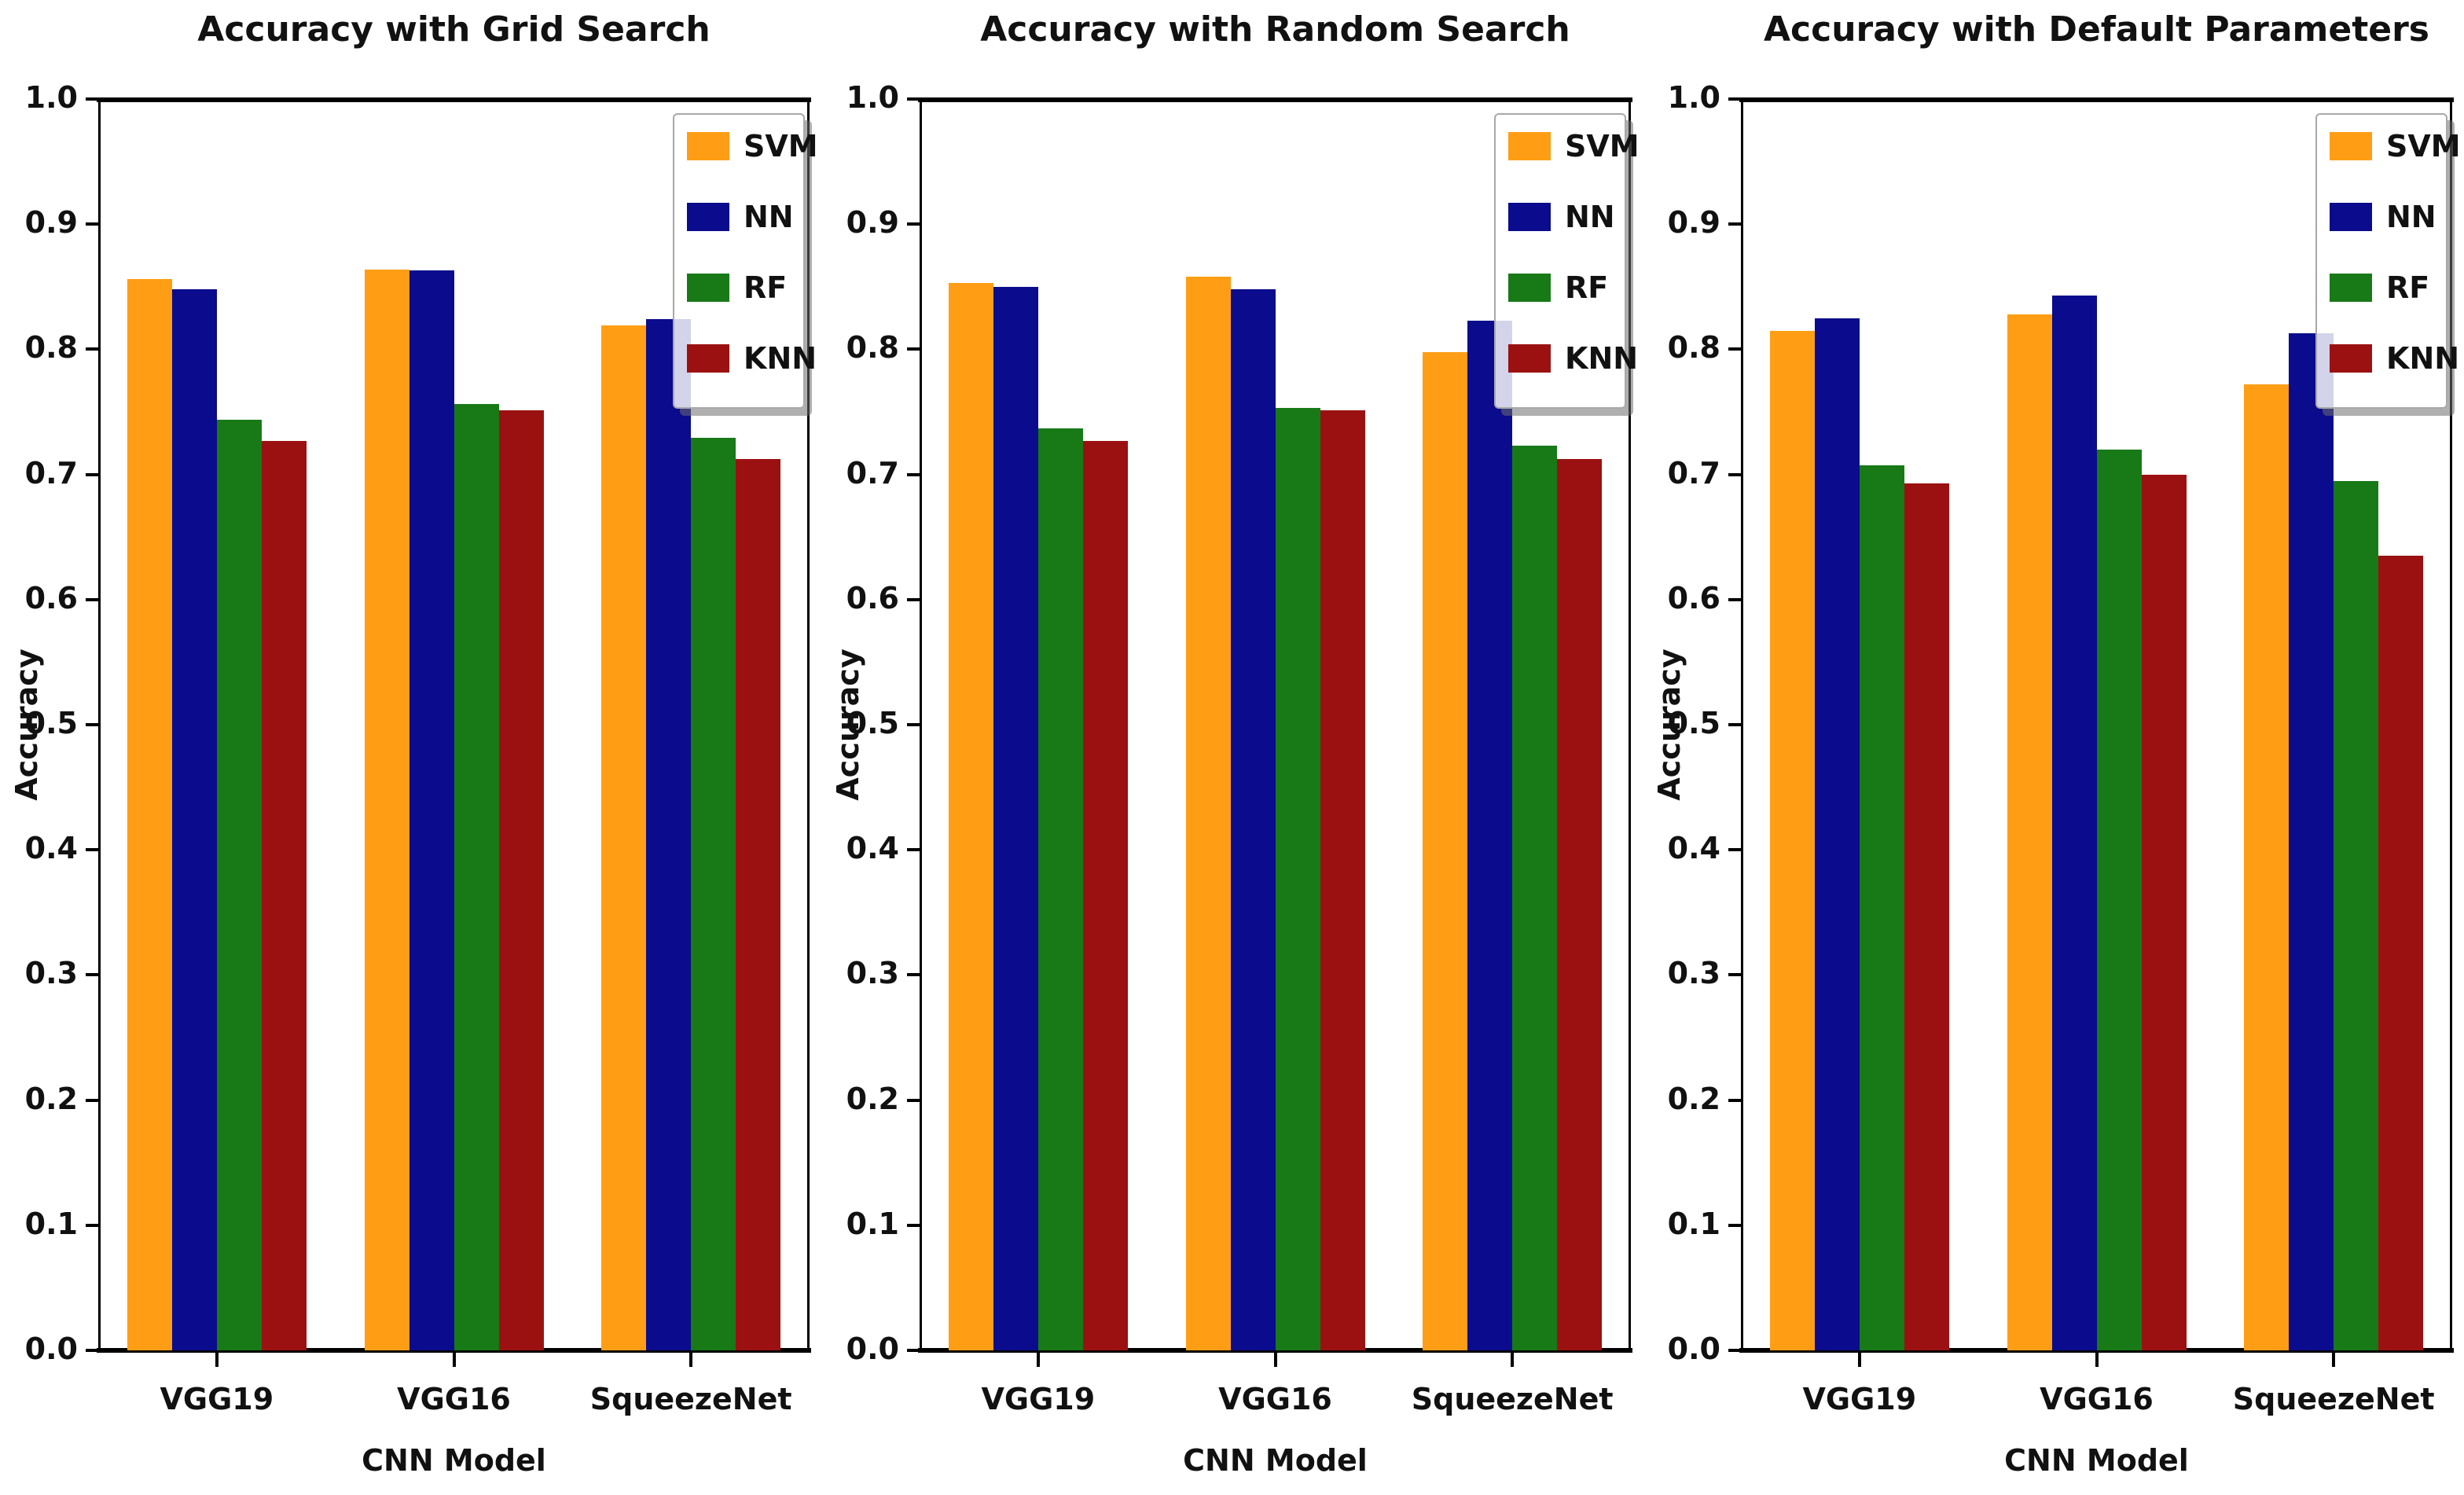  Describe the element at coordinates (1568, 149) in the screenshot. I see `legend-item-svm: SVM` at that location.